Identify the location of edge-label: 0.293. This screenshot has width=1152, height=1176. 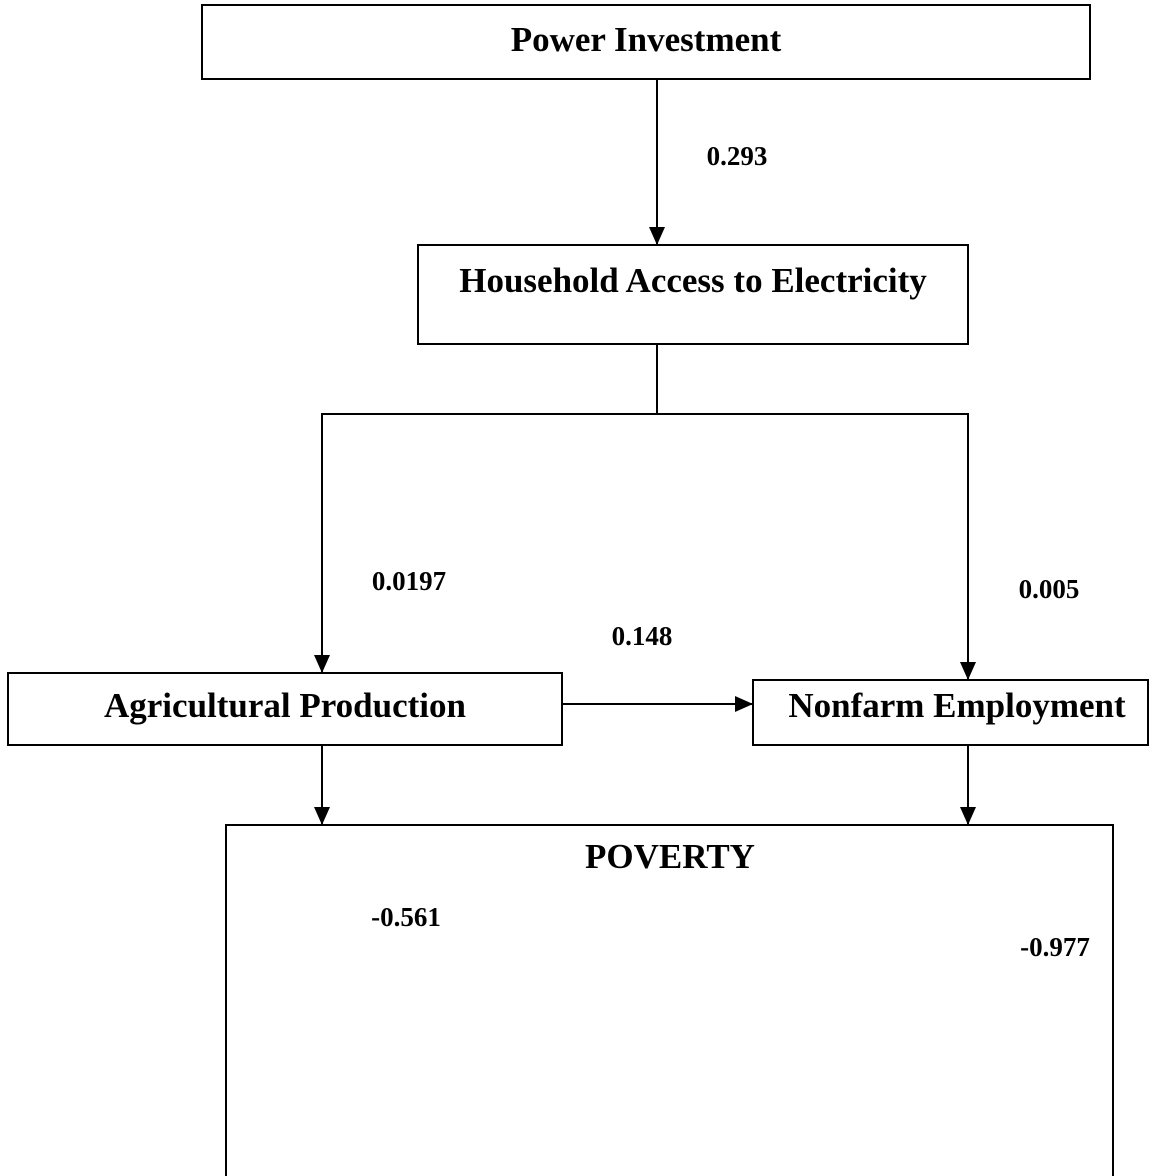
(737, 156).